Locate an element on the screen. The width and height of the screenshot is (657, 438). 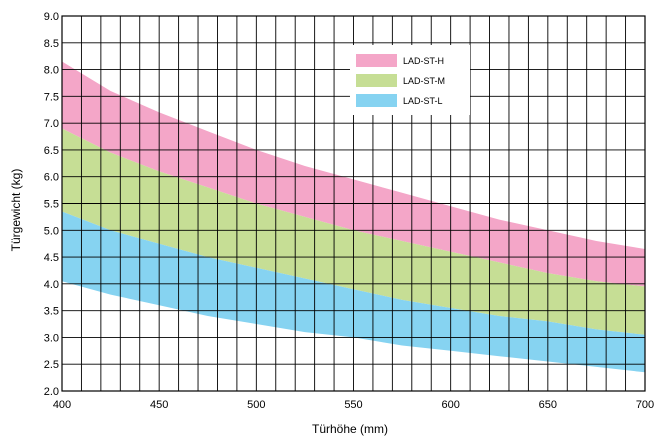
y-tick-label: 4.0 is located at coordinates (51, 285).